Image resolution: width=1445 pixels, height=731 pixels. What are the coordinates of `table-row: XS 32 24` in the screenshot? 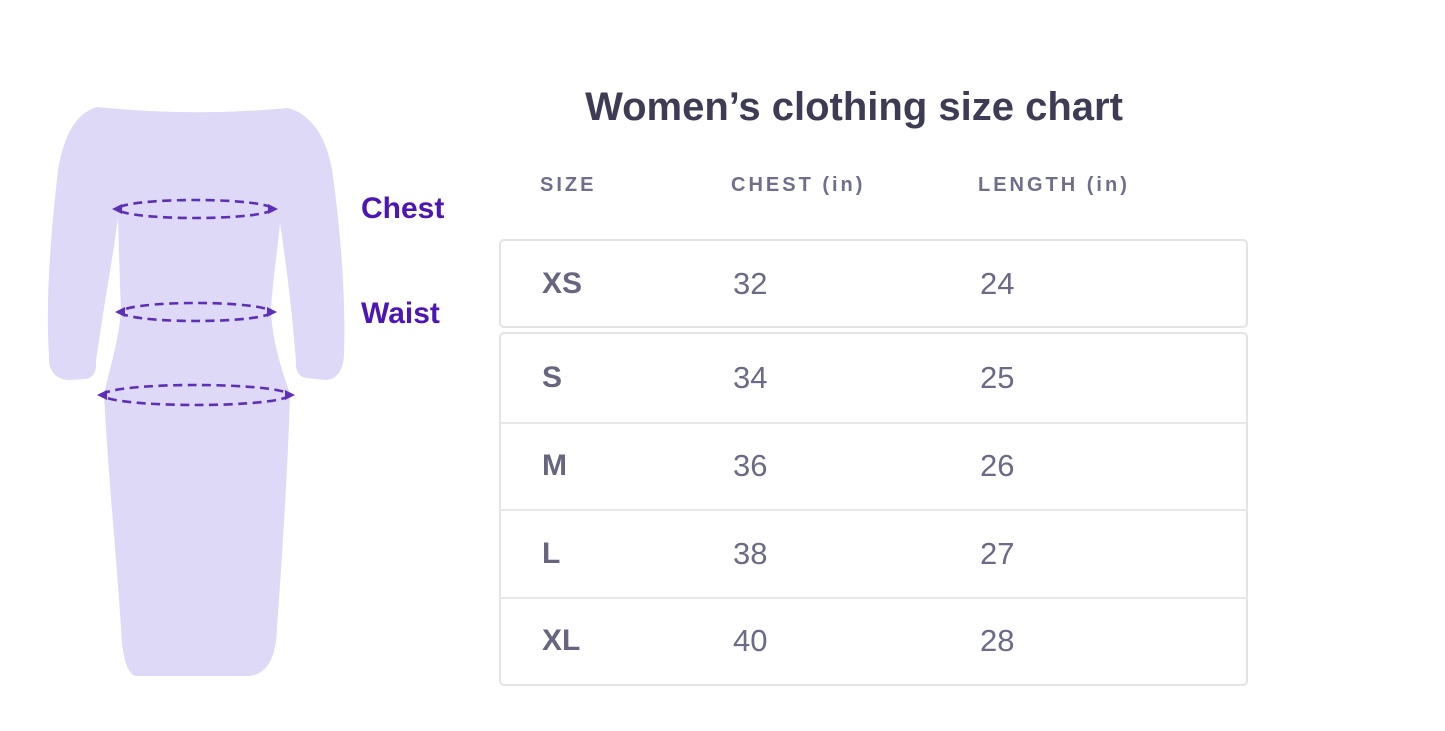 It's located at (873, 283).